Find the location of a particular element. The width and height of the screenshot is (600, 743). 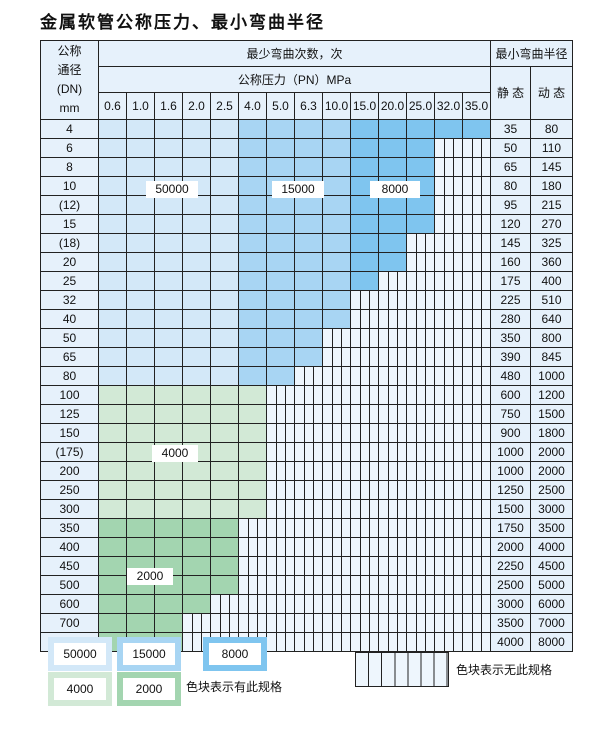

dn-cell: 10 is located at coordinates (69, 186).